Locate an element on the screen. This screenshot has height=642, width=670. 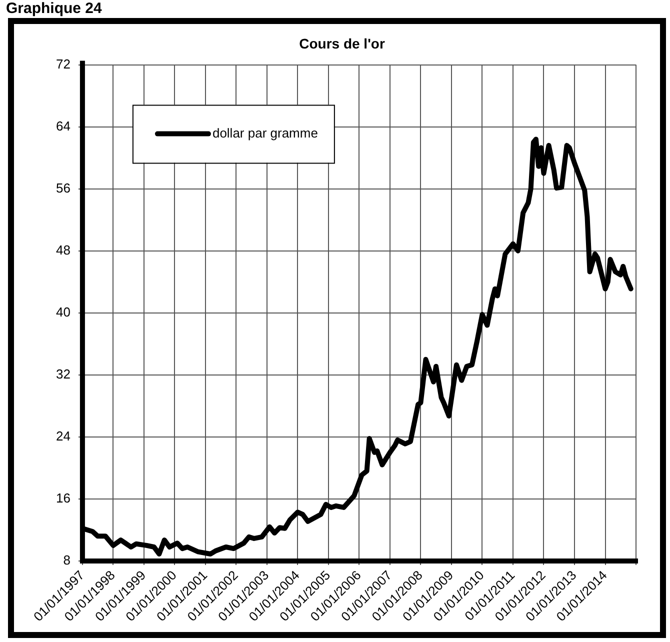
y-tick-label: 16 is located at coordinates (63, 498).